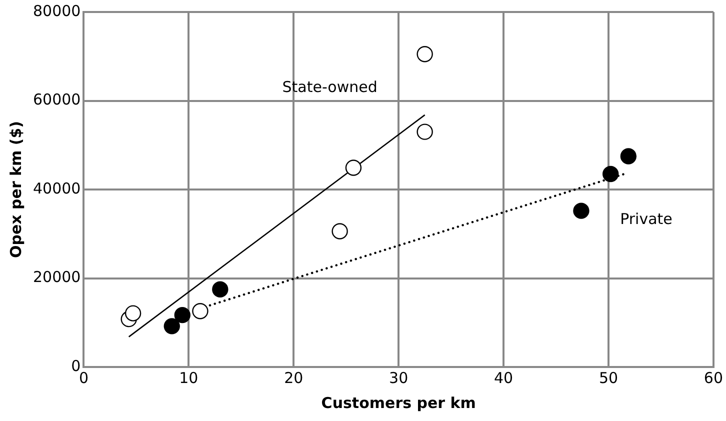  Describe the element at coordinates (57, 188) in the screenshot. I see `y-tick-label: 40000` at that location.